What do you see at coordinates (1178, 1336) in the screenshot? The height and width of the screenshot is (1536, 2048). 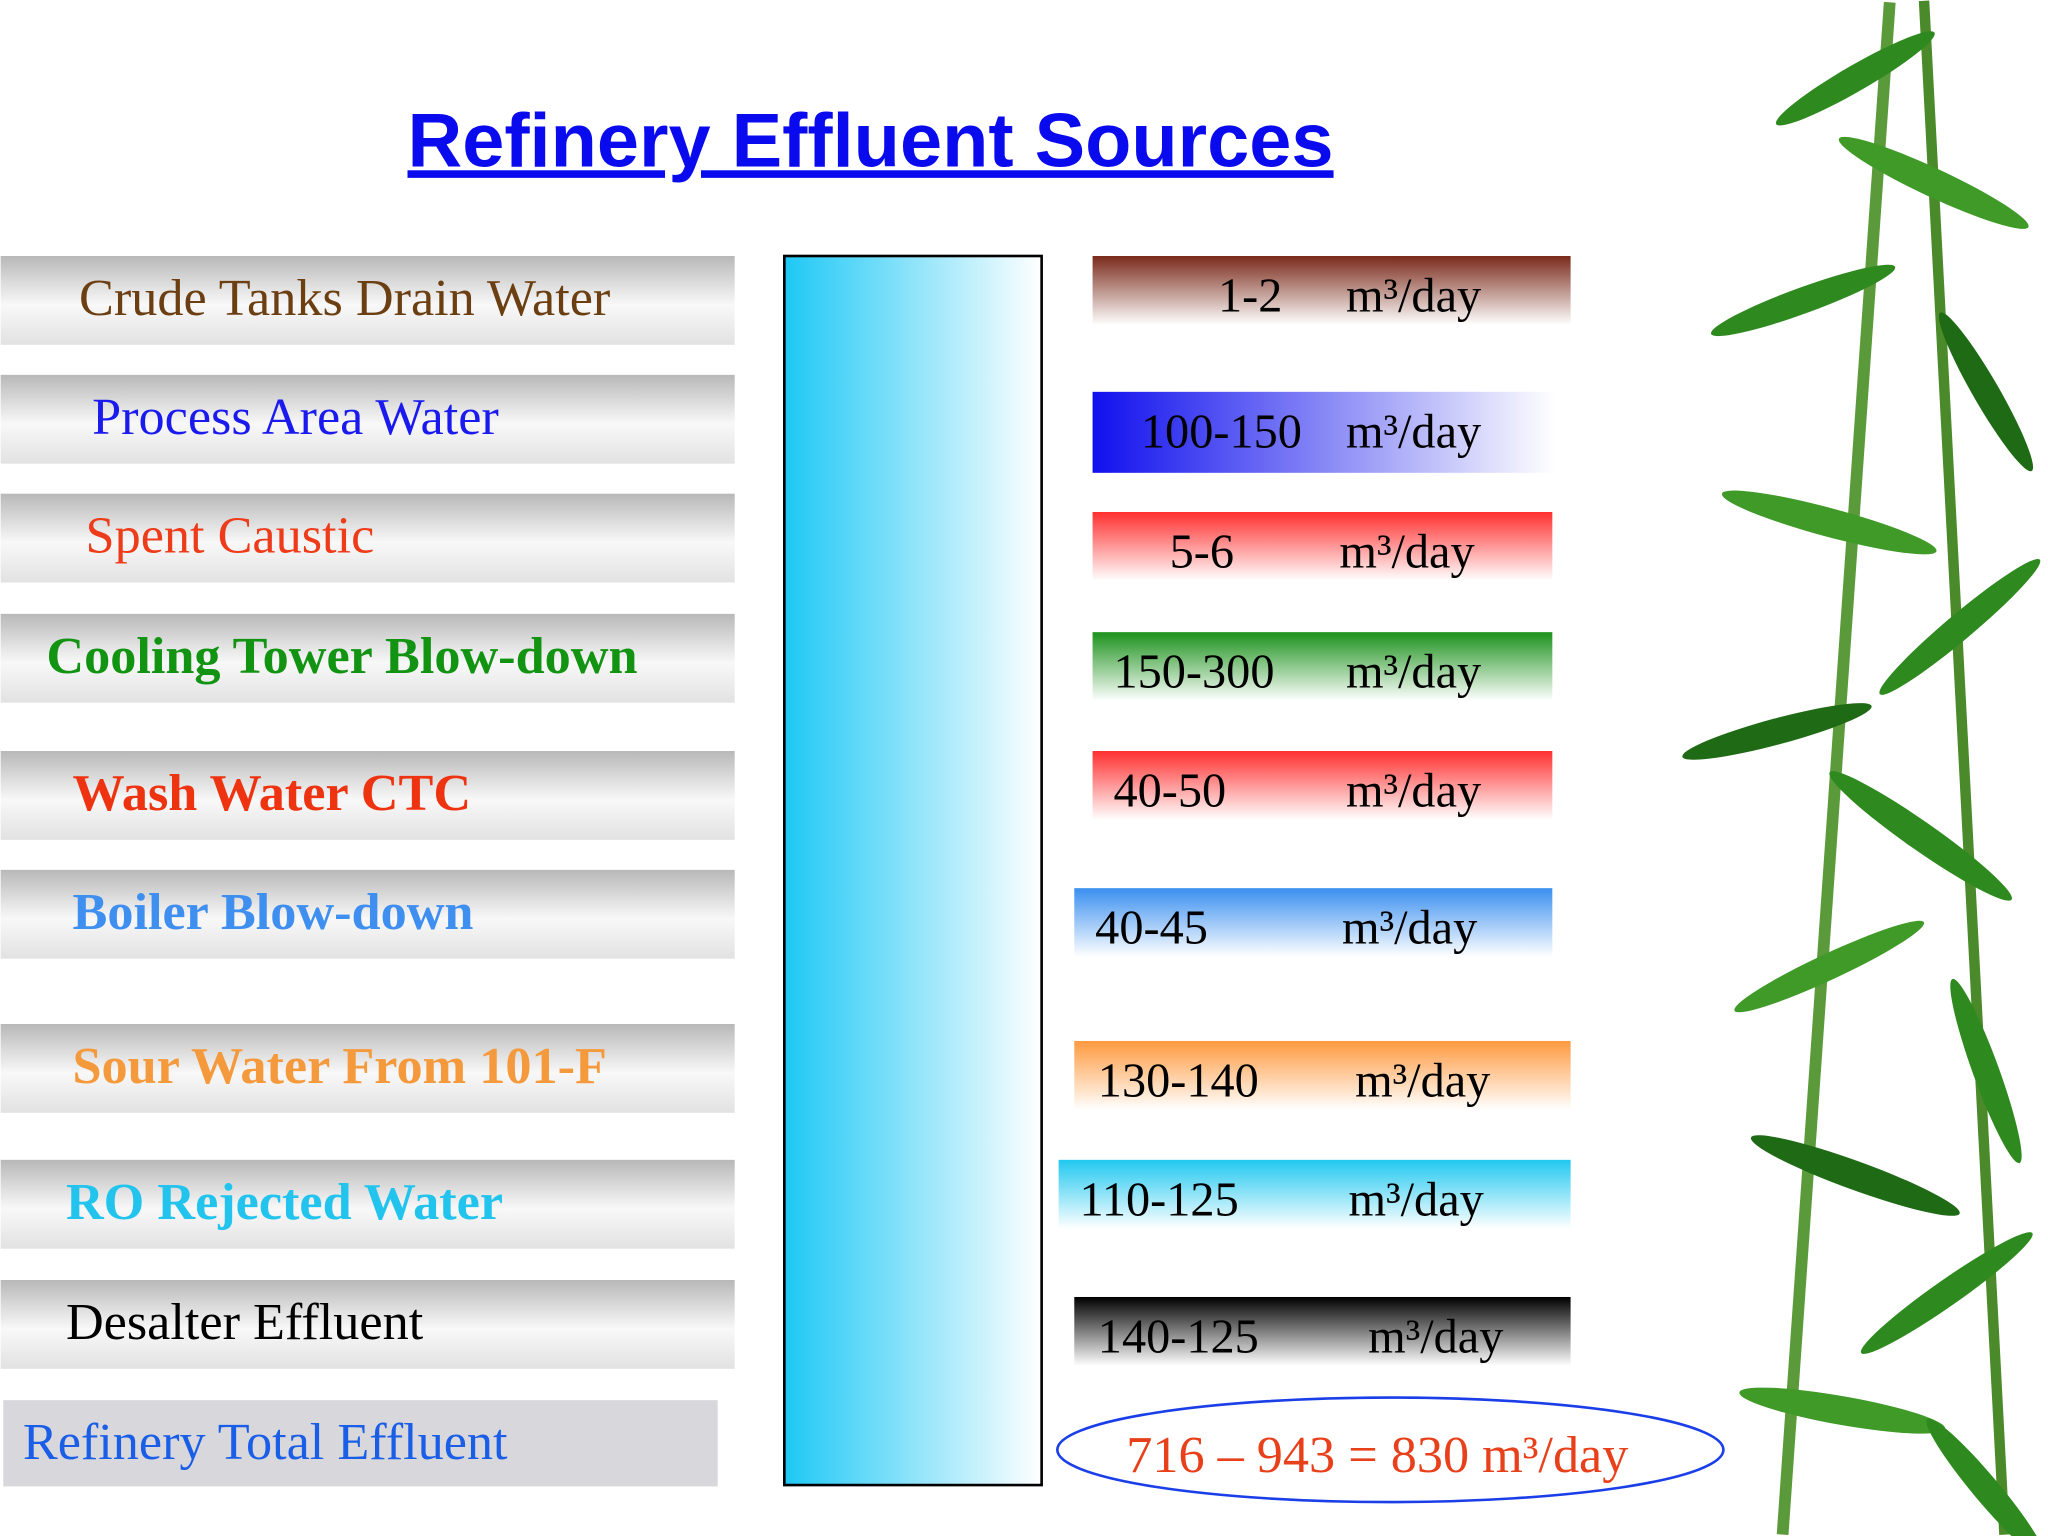 I see `flow-amount: 140-125` at bounding box center [1178, 1336].